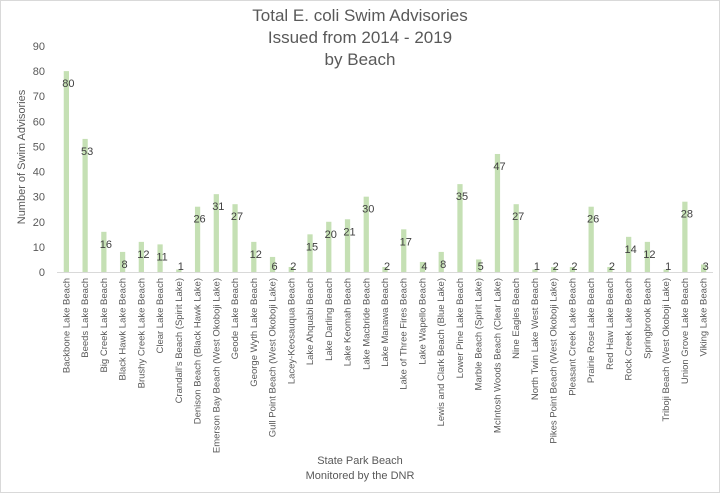 This screenshot has width=720, height=493. I want to click on x-tick-label: Lake Wapello Beach, so click(422, 321).